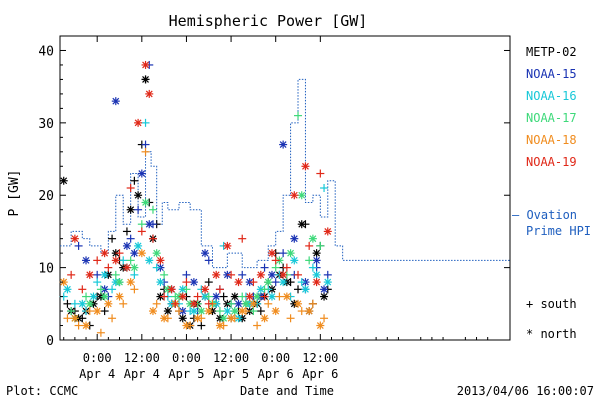 The height and width of the screenshot is (400, 600). What do you see at coordinates (46, 51) in the screenshot?
I see `y-tick-label: 40` at bounding box center [46, 51].